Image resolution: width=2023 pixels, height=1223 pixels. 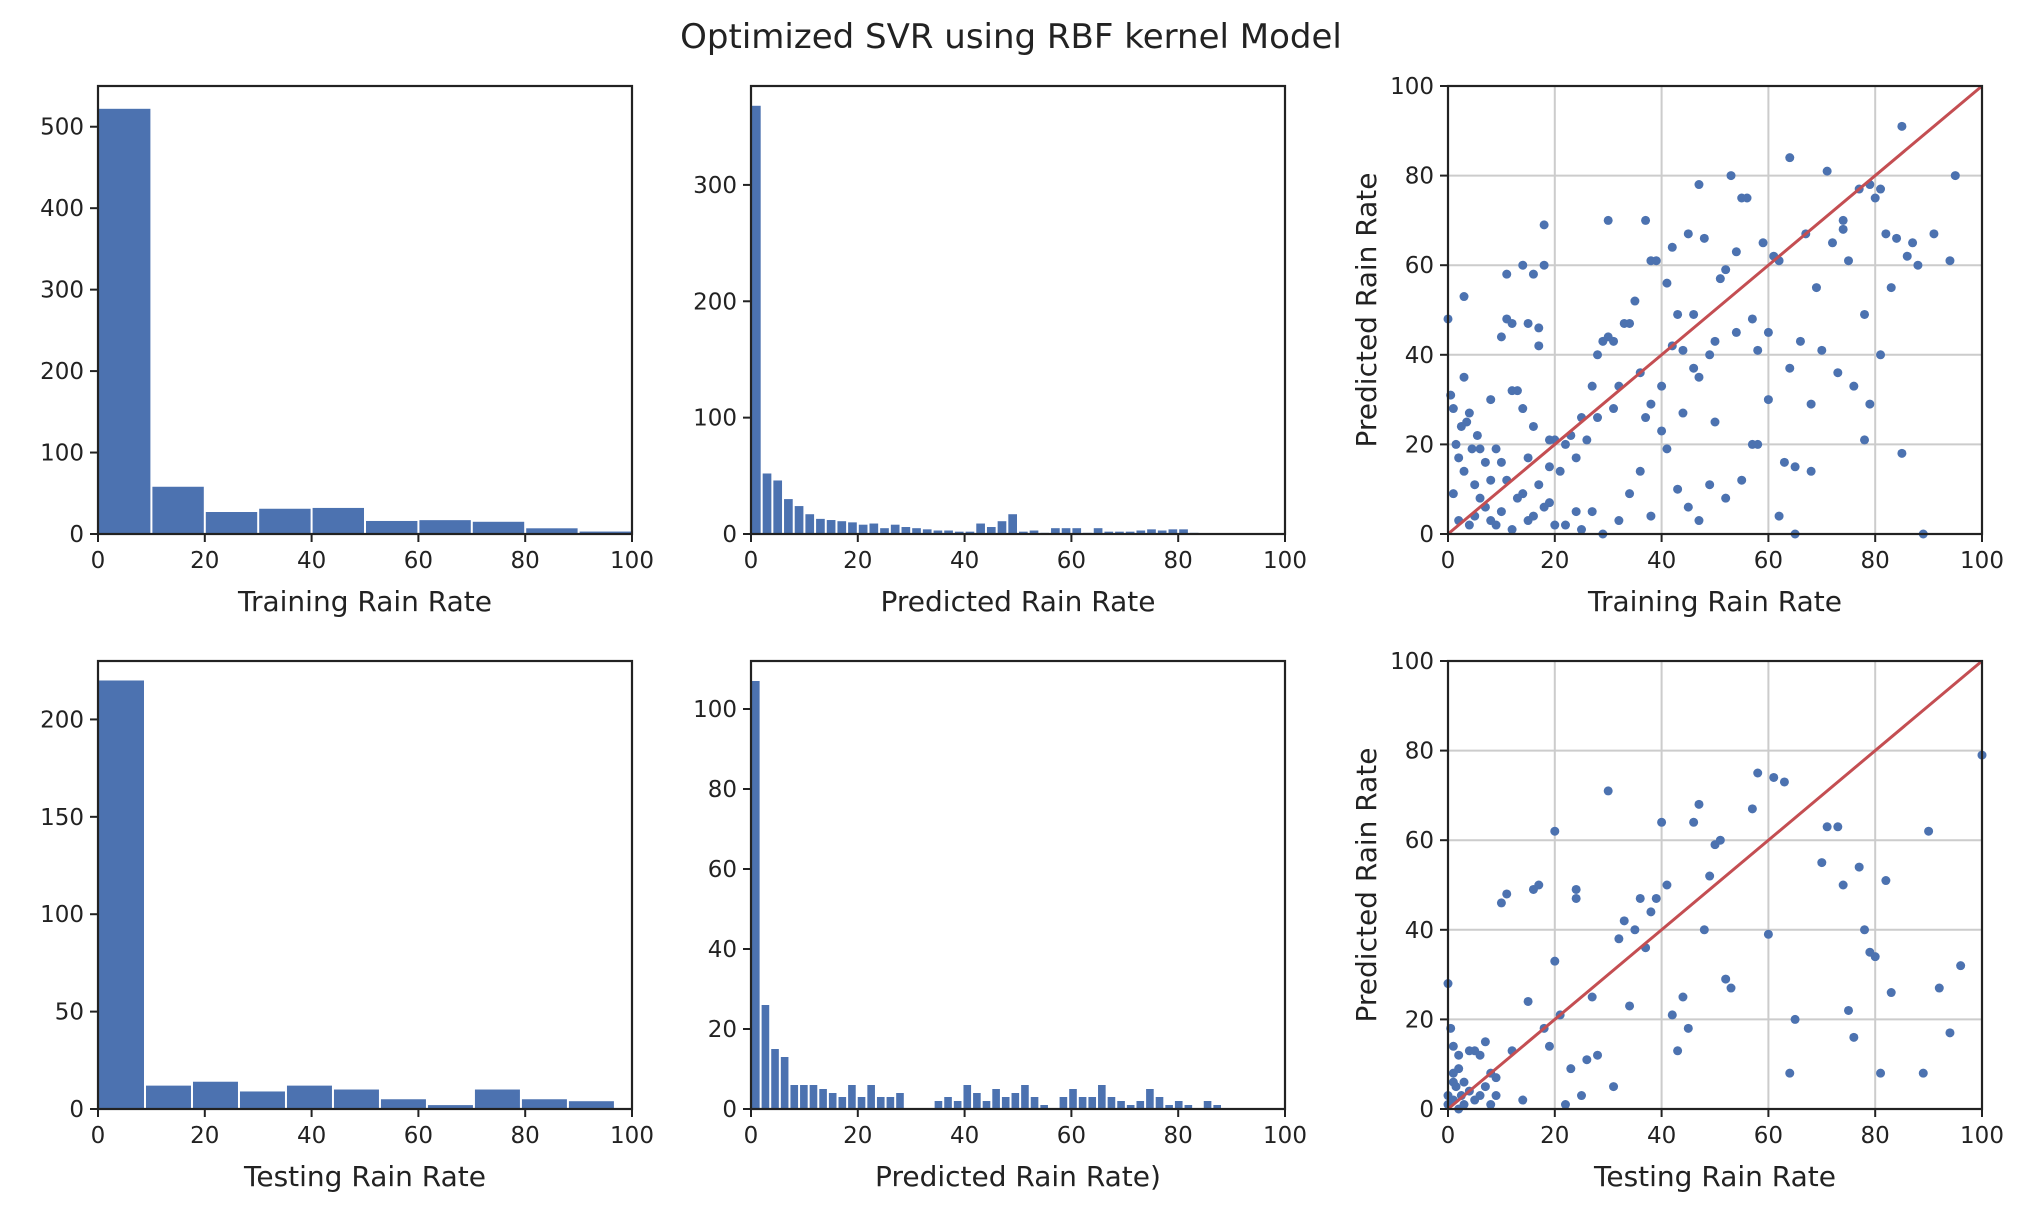 What do you see at coordinates (204, 1136) in the screenshot?
I see `x-tick-label: 20` at bounding box center [204, 1136].